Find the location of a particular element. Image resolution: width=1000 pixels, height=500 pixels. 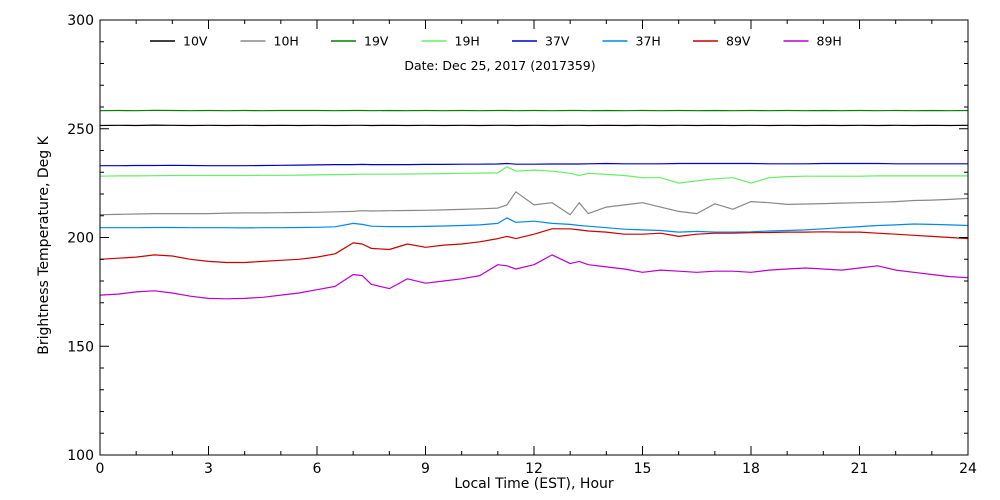

x-tick-label: 18 is located at coordinates (751, 469).